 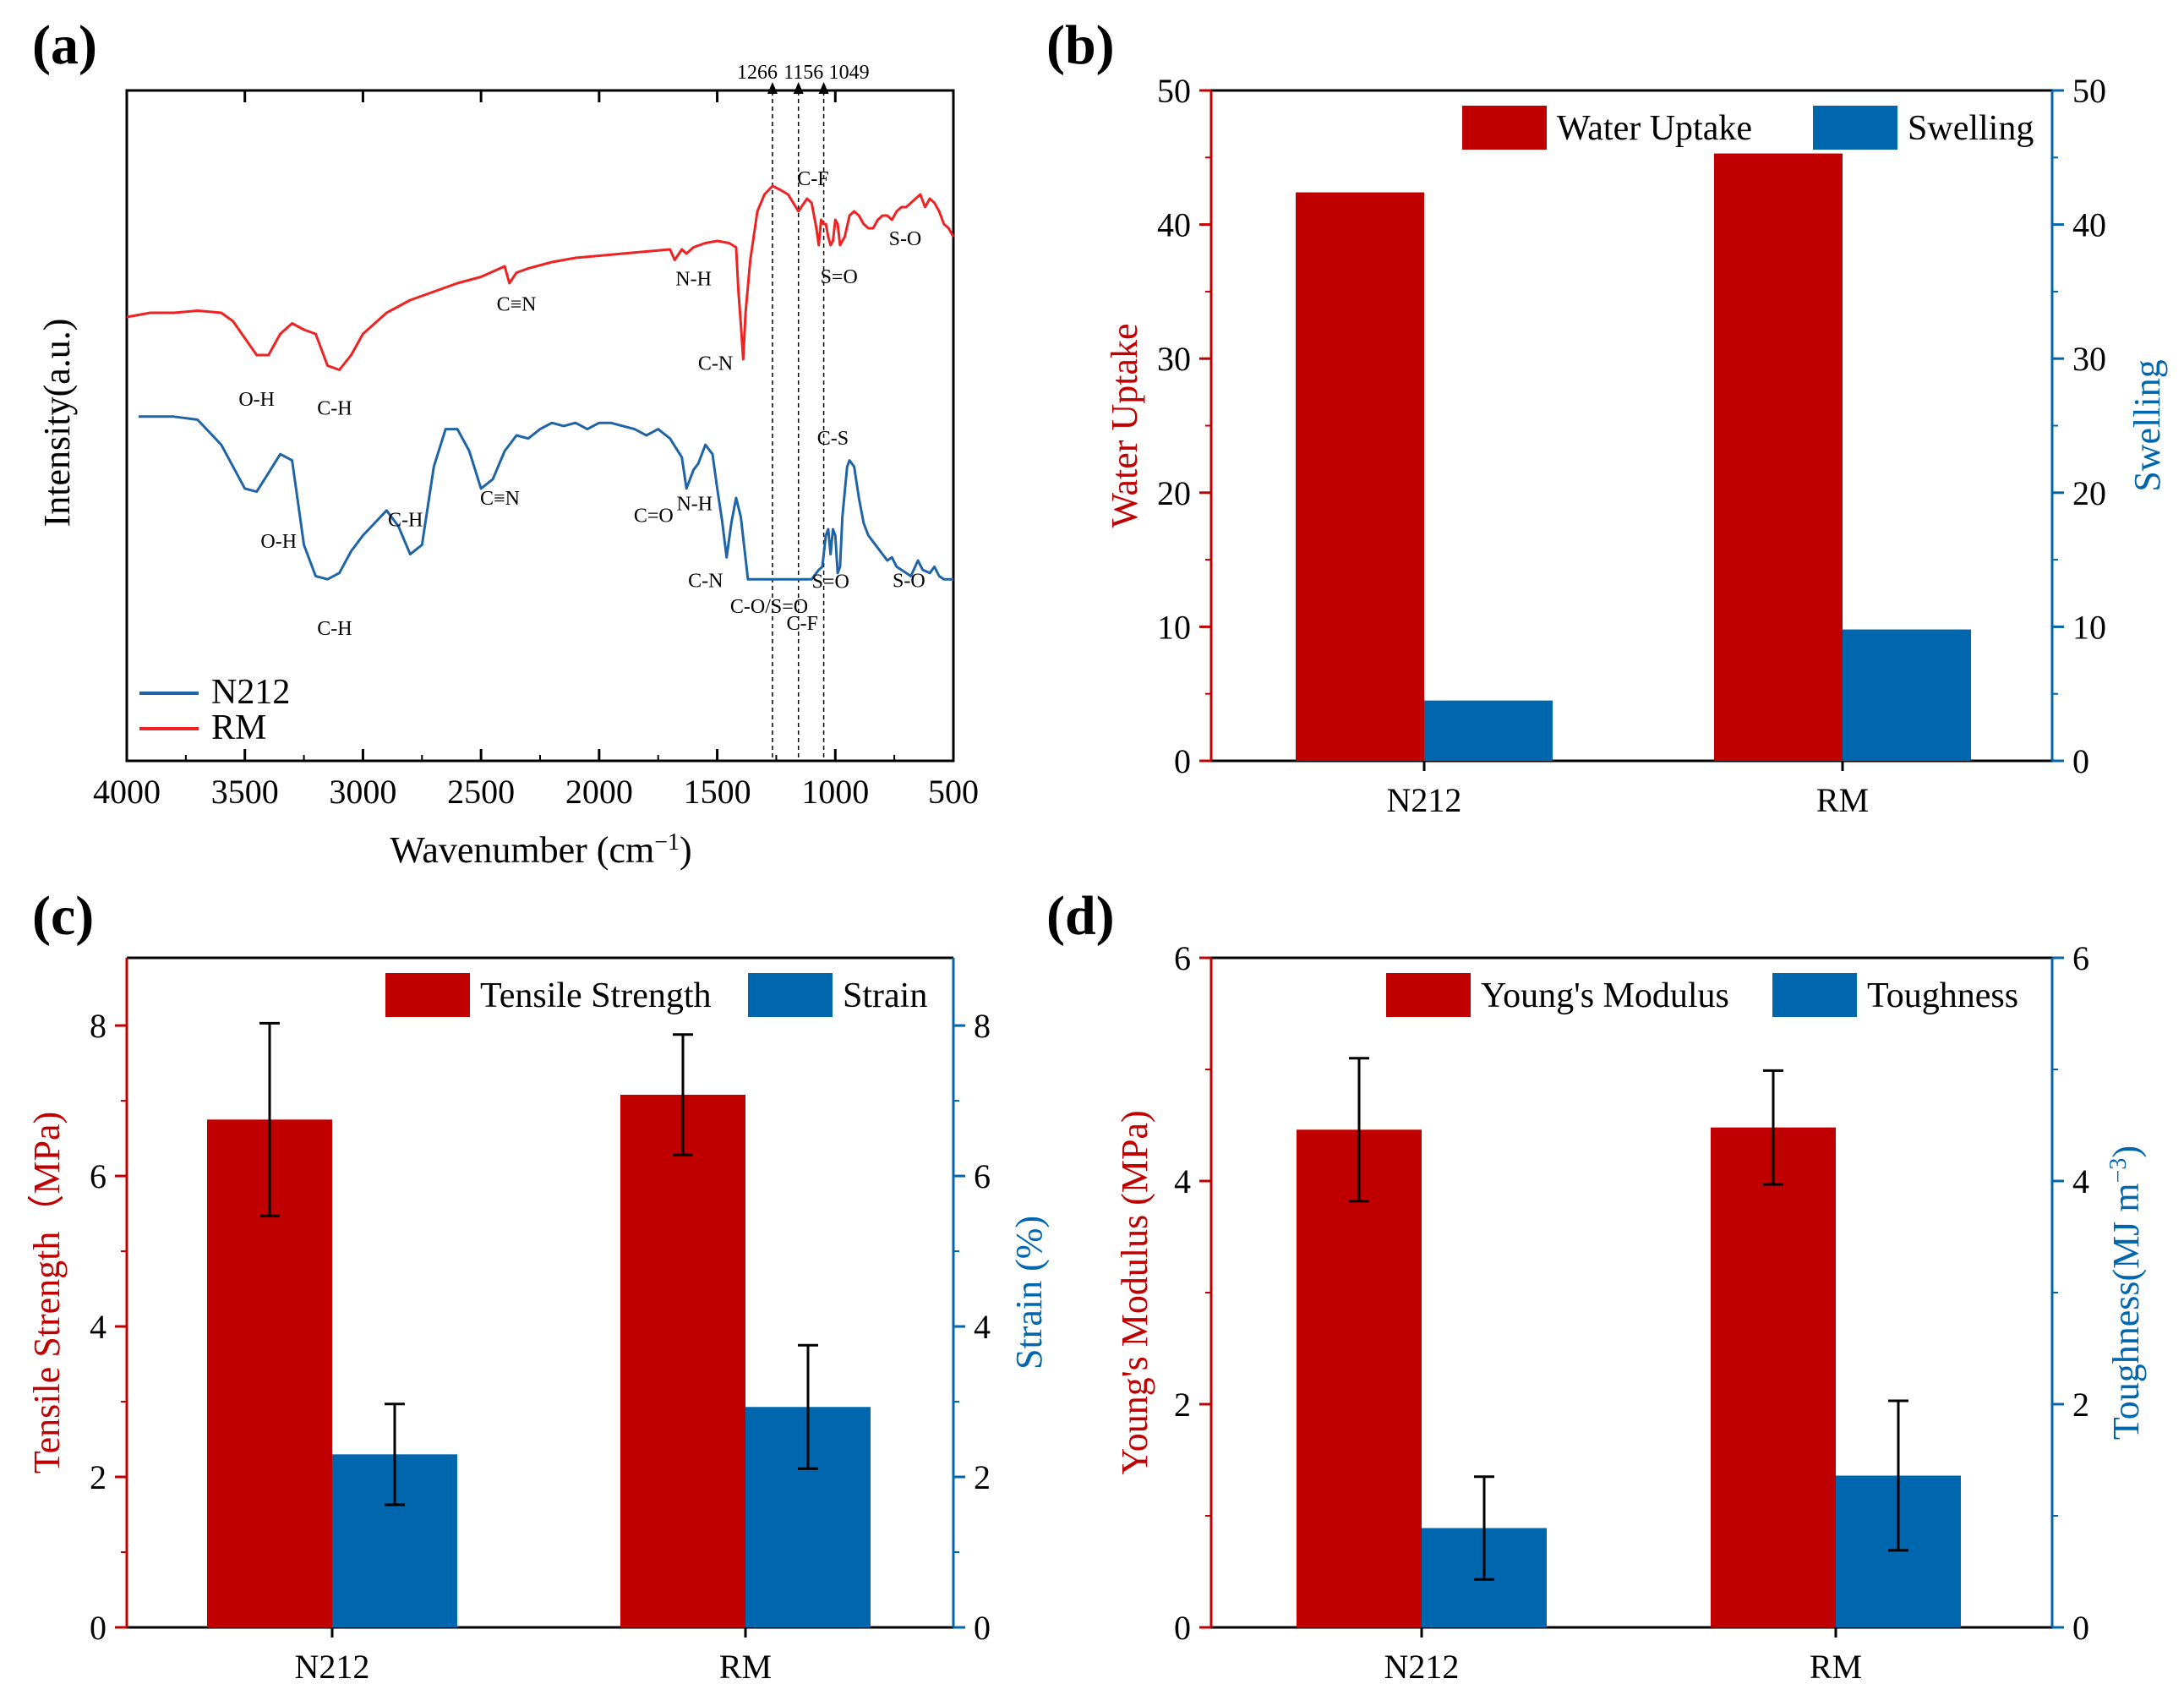 I want to click on panel-a-y-axis-title: Intensity(a.u.), so click(x=57, y=423).